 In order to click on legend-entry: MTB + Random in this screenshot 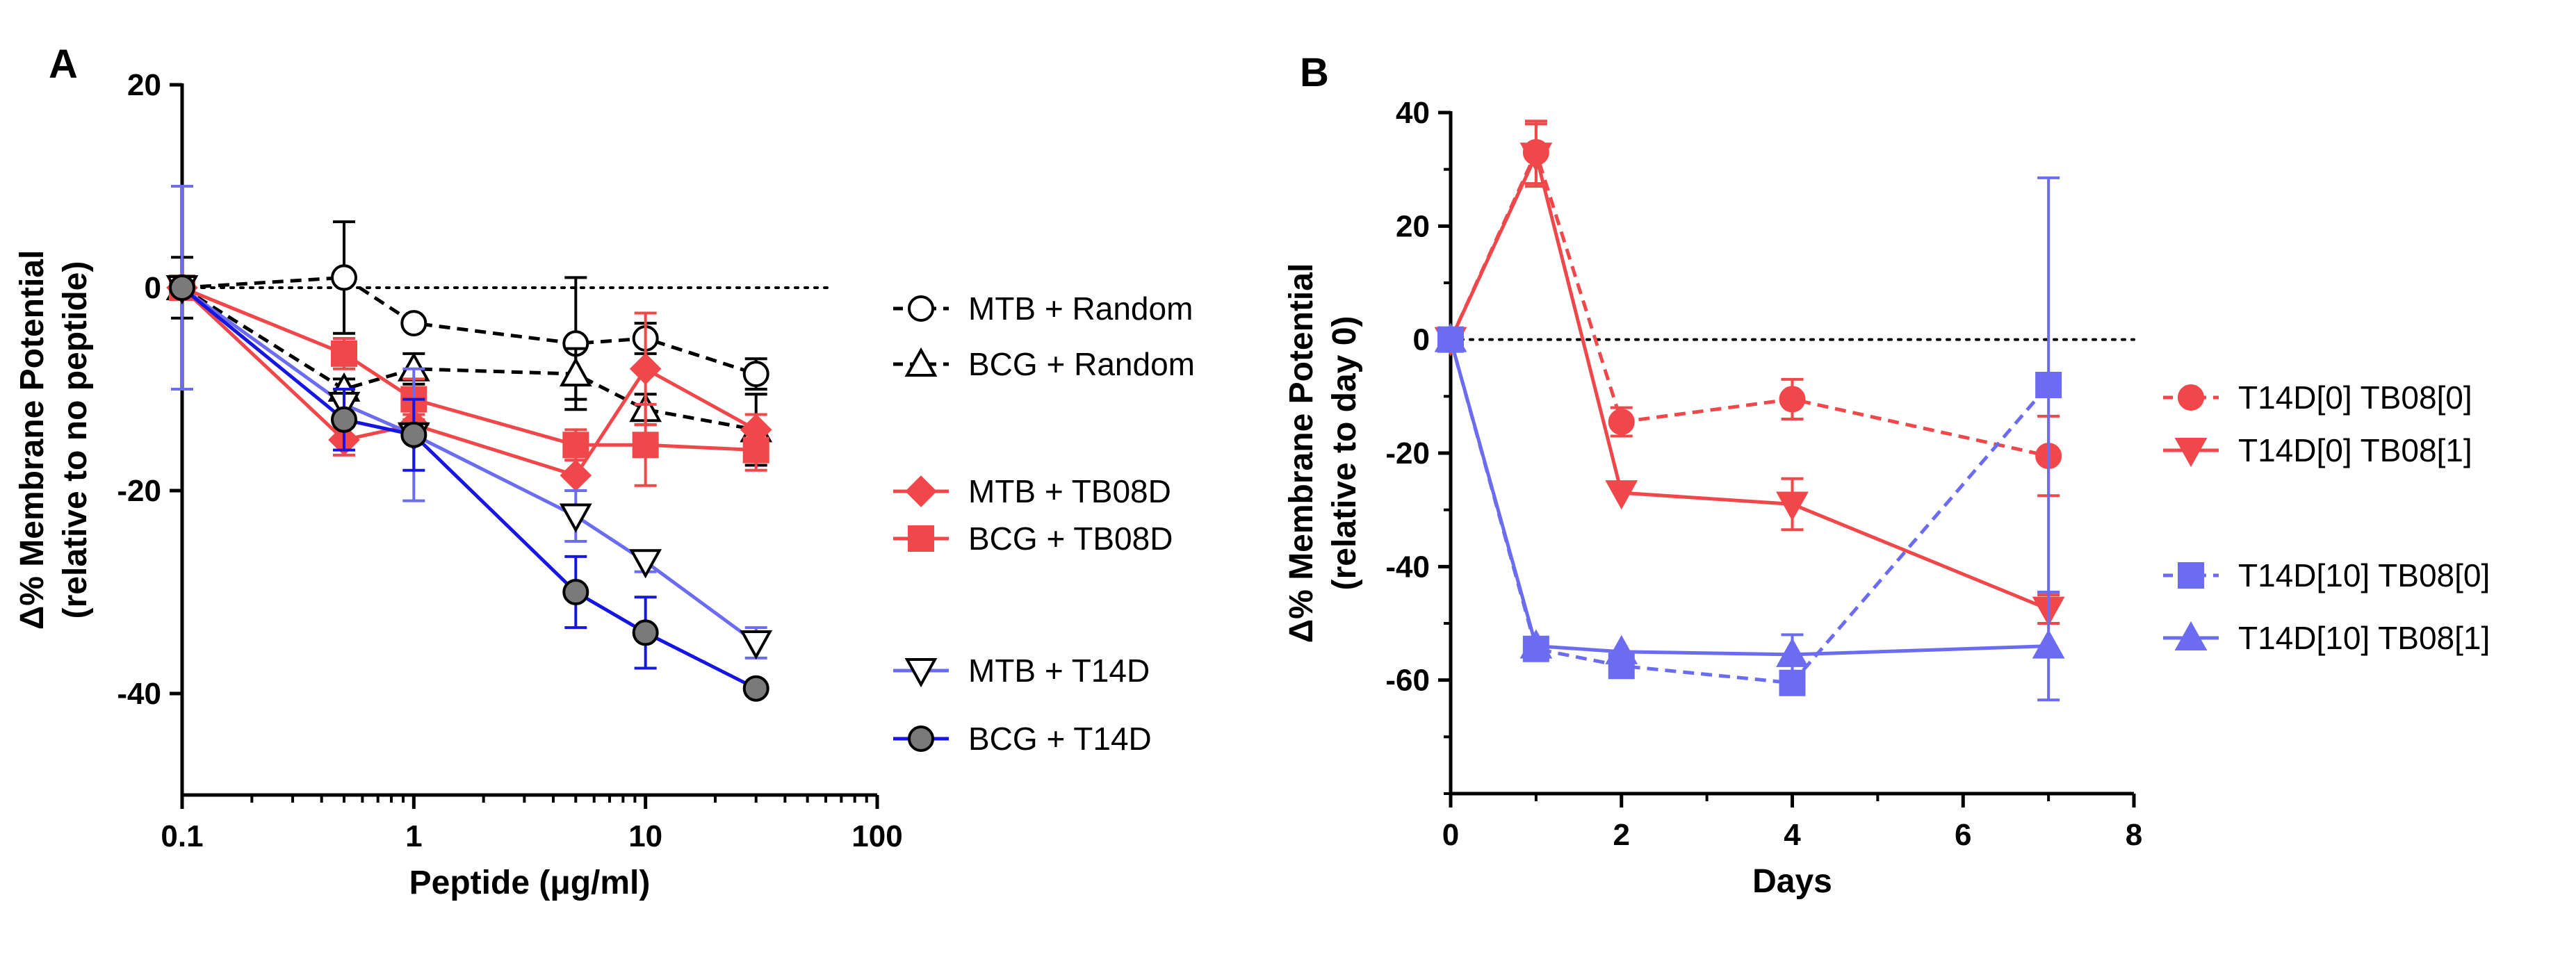, I will do `click(1043, 308)`.